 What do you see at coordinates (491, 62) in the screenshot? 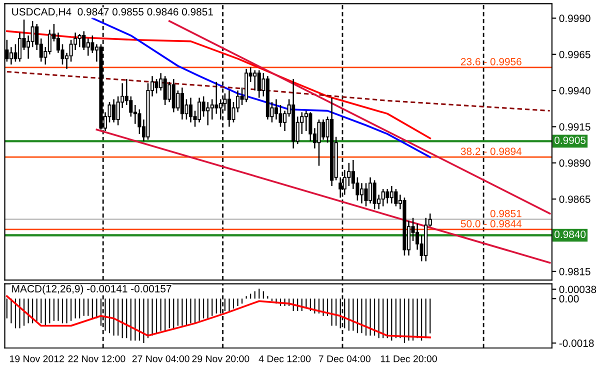
I see `annotation: 23.6 - 0.9956` at bounding box center [491, 62].